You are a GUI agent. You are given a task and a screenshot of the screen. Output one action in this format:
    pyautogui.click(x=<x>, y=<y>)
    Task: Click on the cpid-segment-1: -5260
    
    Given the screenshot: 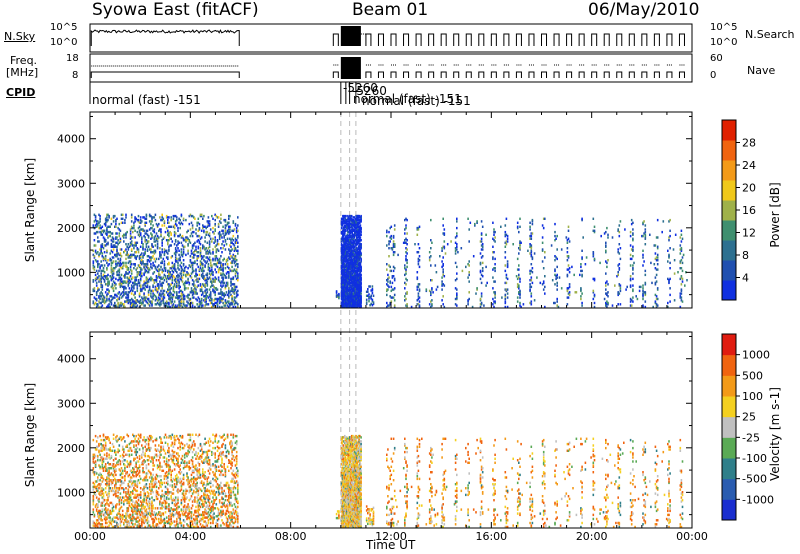 What is the action you would take?
    pyautogui.click(x=360, y=88)
    